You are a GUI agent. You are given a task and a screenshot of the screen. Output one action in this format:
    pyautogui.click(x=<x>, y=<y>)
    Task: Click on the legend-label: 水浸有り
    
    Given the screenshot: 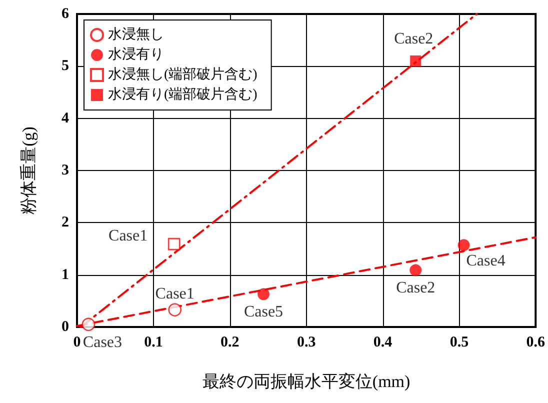 What is the action you would take?
    pyautogui.click(x=136, y=54)
    